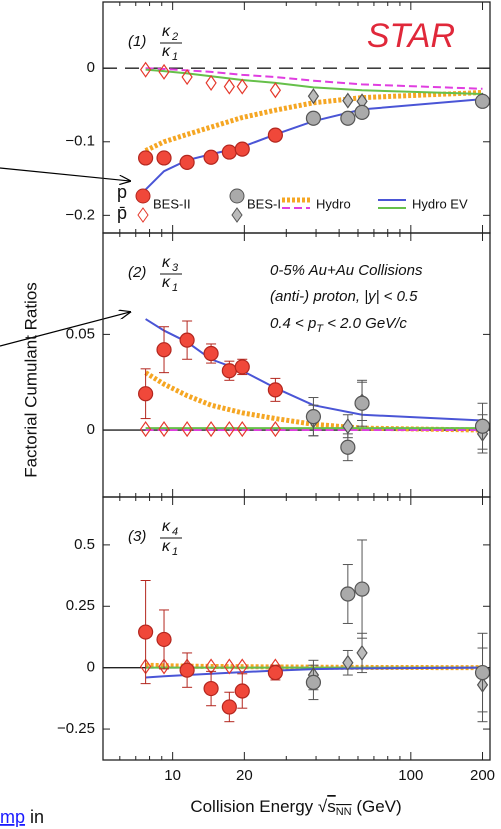 The height and width of the screenshot is (829, 501). I want to click on y-tick-label: −0.2, so click(80, 214).